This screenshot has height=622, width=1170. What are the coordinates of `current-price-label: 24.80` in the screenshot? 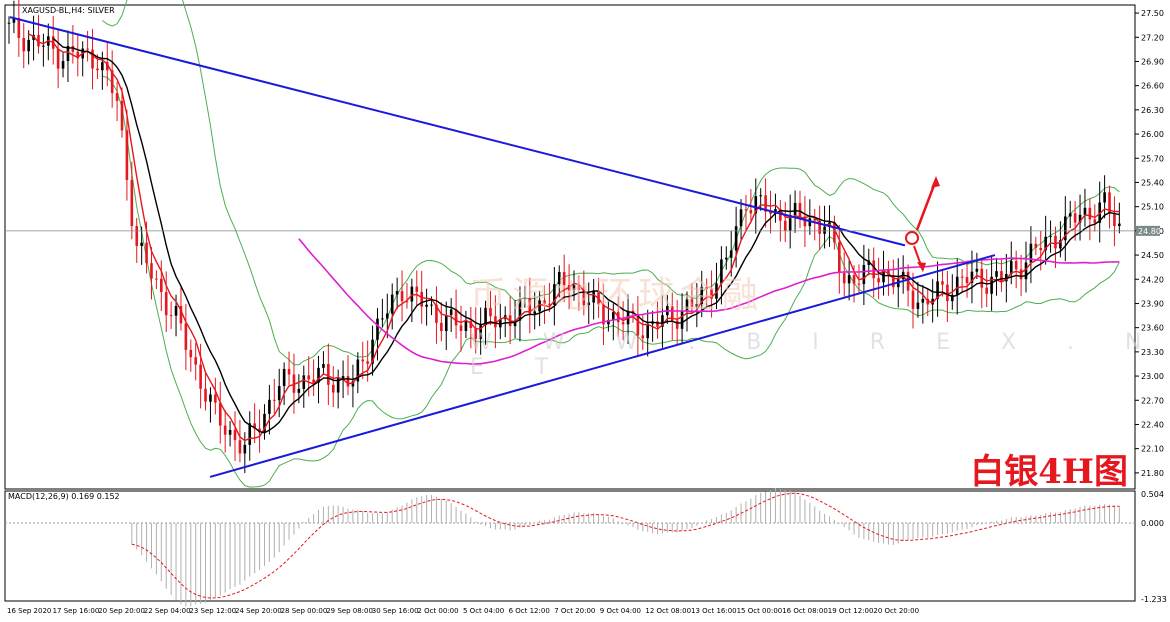 It's located at (1149, 231).